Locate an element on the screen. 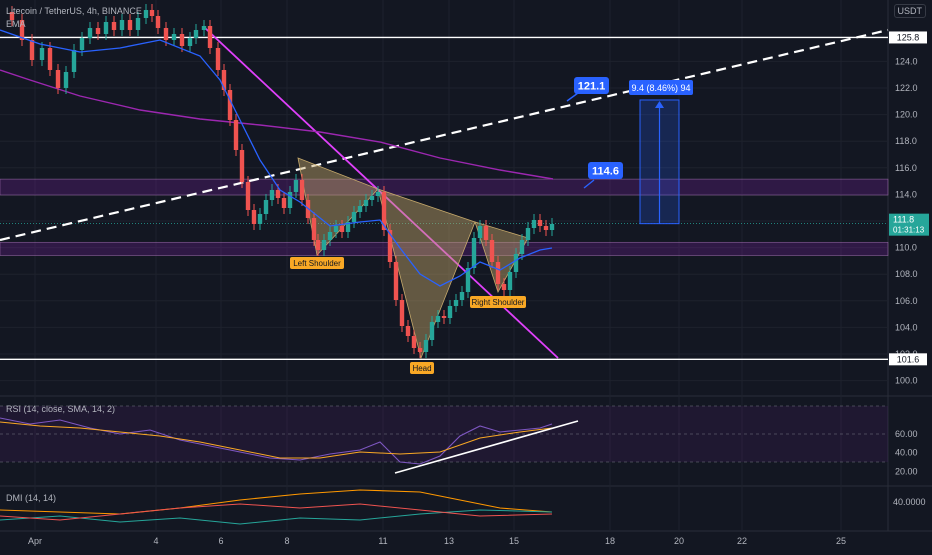 This screenshot has height=555, width=932. price-tick: 106.0 is located at coordinates (906, 301).